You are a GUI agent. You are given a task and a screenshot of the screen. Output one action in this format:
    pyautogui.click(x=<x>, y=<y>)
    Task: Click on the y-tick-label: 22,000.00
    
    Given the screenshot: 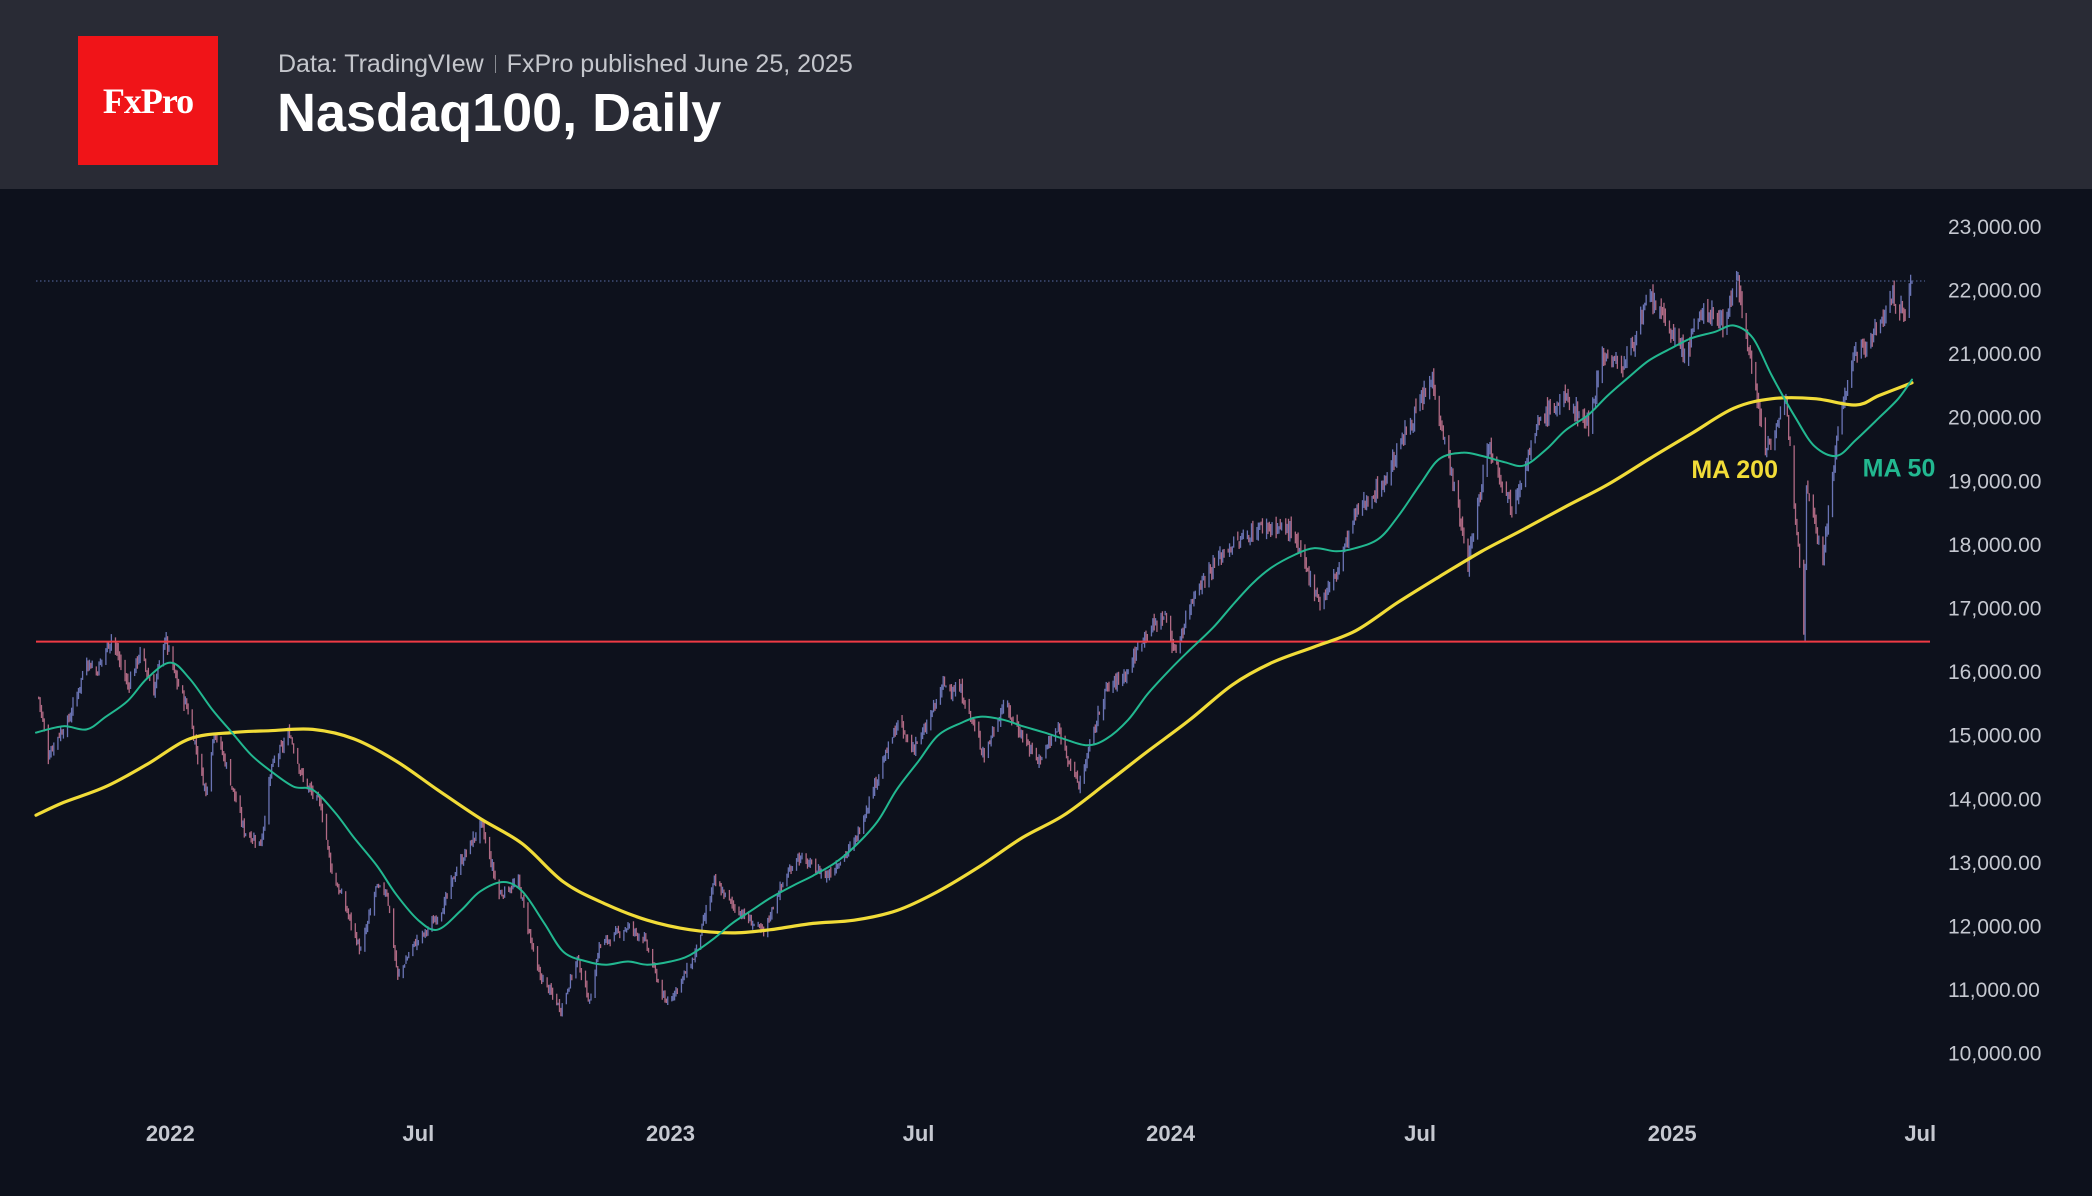 What is the action you would take?
    pyautogui.click(x=1994, y=291)
    